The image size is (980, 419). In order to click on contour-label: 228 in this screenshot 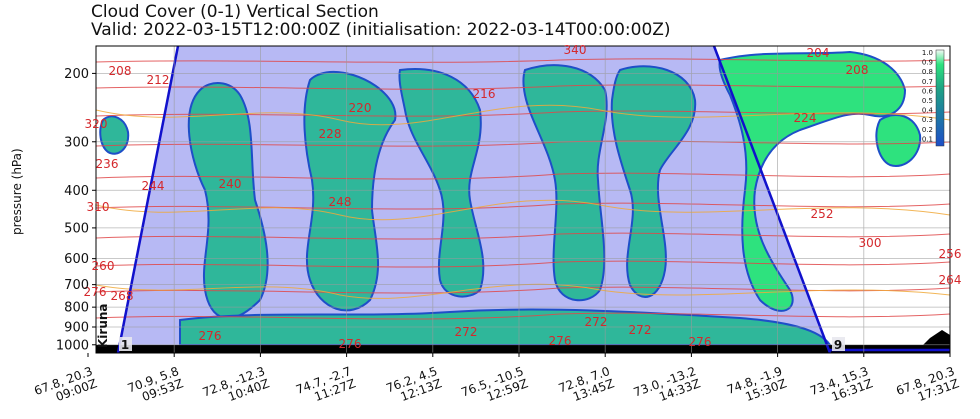, I will do `click(330, 134)`.